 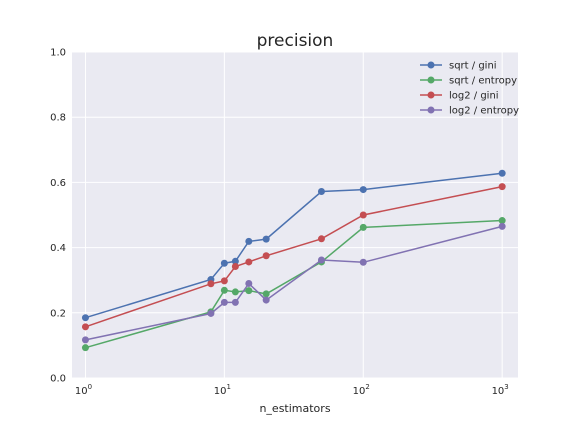 What do you see at coordinates (367, 387) in the screenshot?
I see `x-tick-exponent: 2` at bounding box center [367, 387].